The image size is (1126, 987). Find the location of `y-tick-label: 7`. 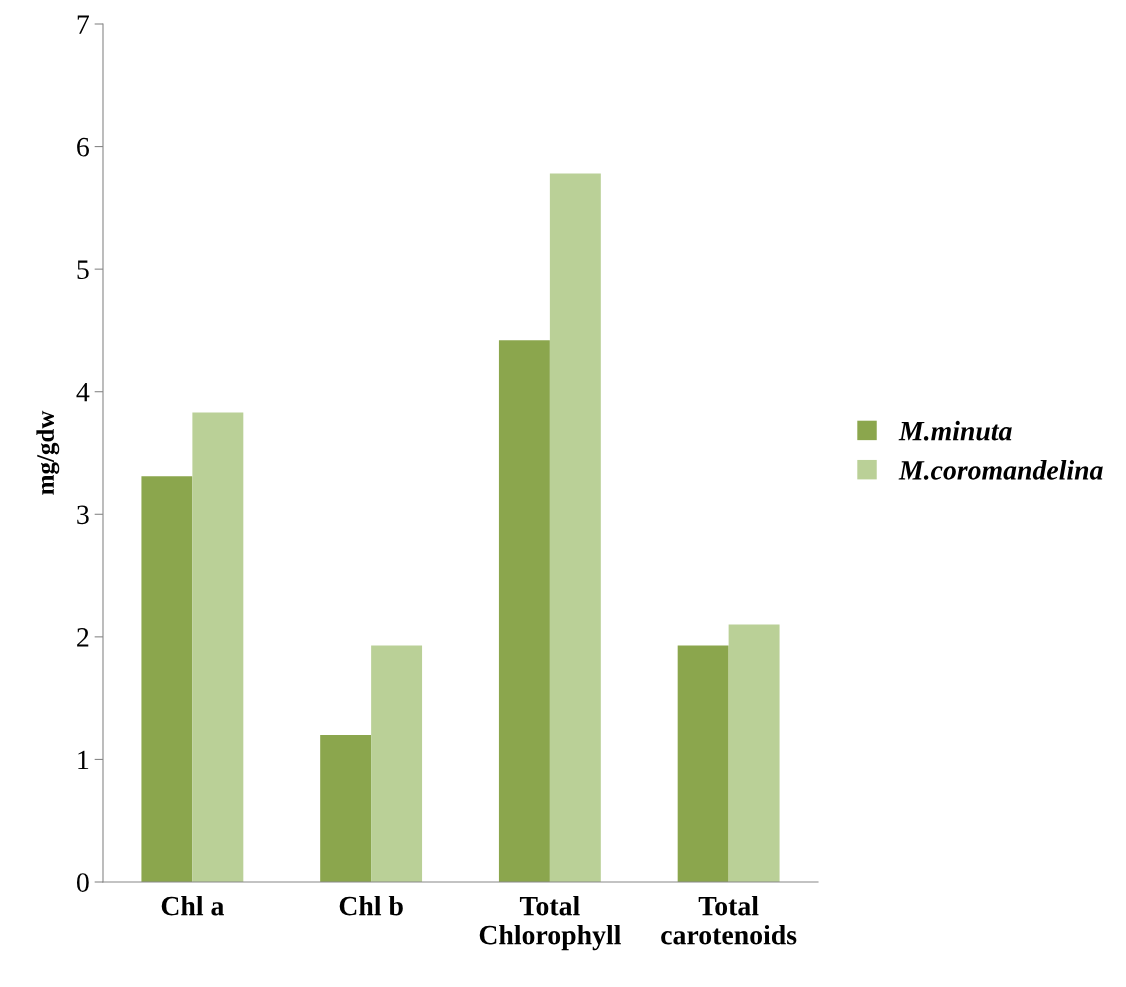

y-tick-label: 7 is located at coordinates (83, 24).